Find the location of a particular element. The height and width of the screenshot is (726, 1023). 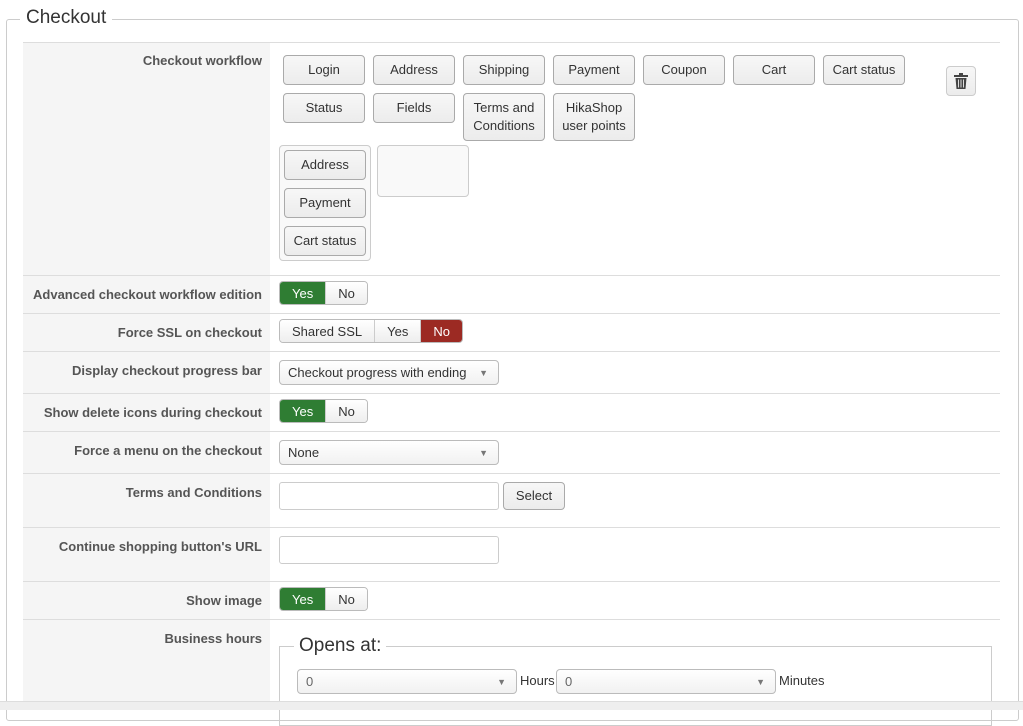

workflow-label: Checkout workflow is located at coordinates (202, 60).